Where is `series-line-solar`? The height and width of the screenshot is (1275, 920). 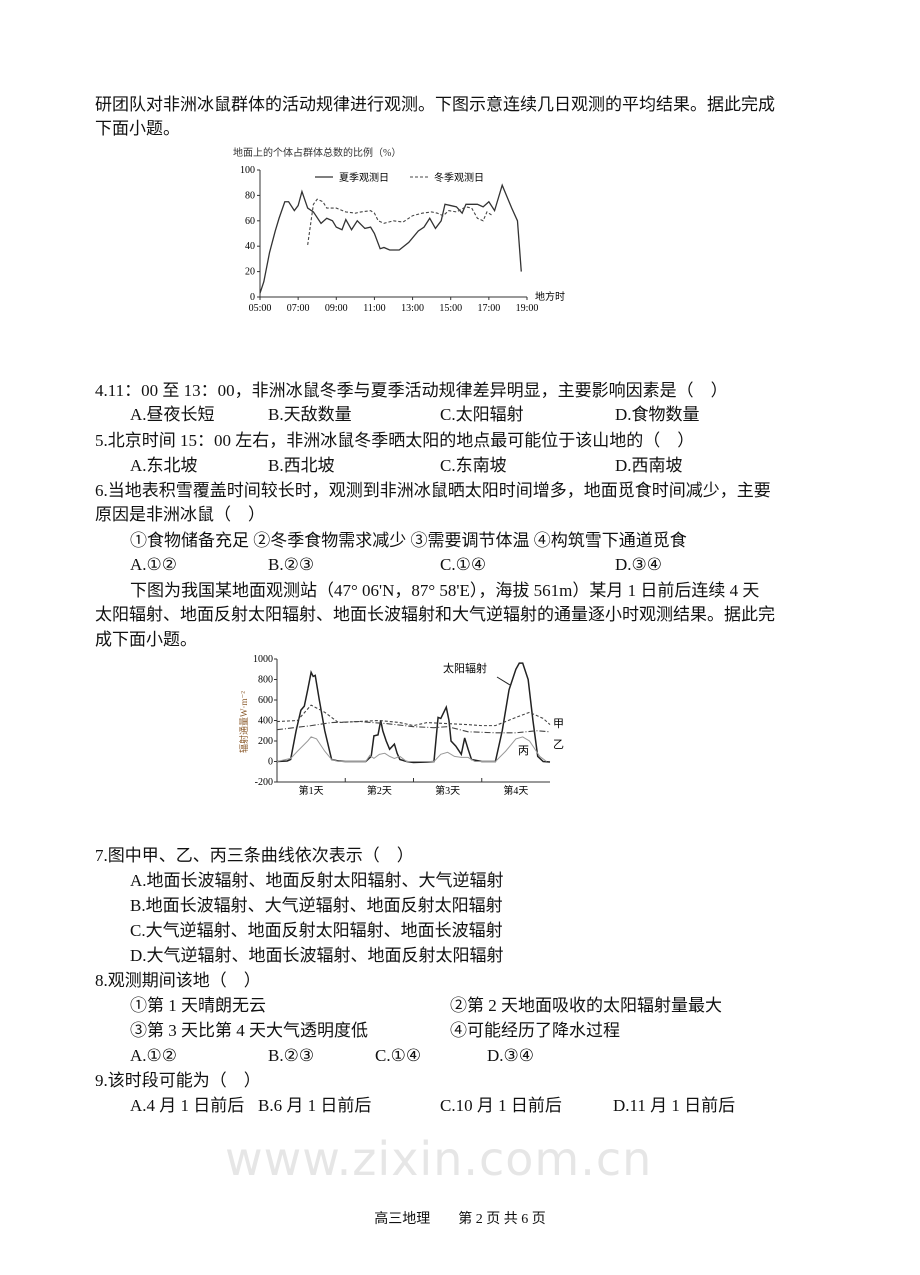
series-line-solar is located at coordinates (413, 713).